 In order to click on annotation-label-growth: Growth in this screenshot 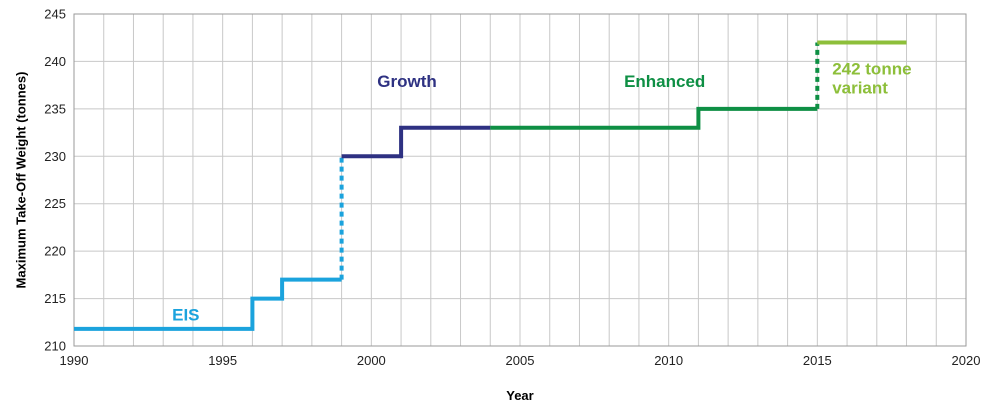, I will do `click(407, 81)`.